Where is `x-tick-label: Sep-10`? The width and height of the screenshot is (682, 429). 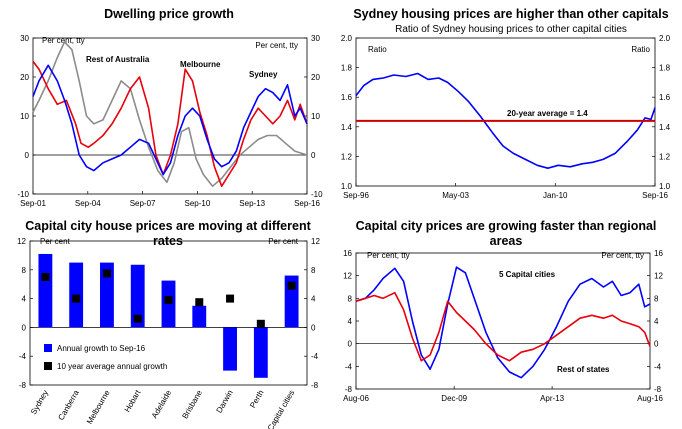 x-tick-label: Sep-10 is located at coordinates (198, 203).